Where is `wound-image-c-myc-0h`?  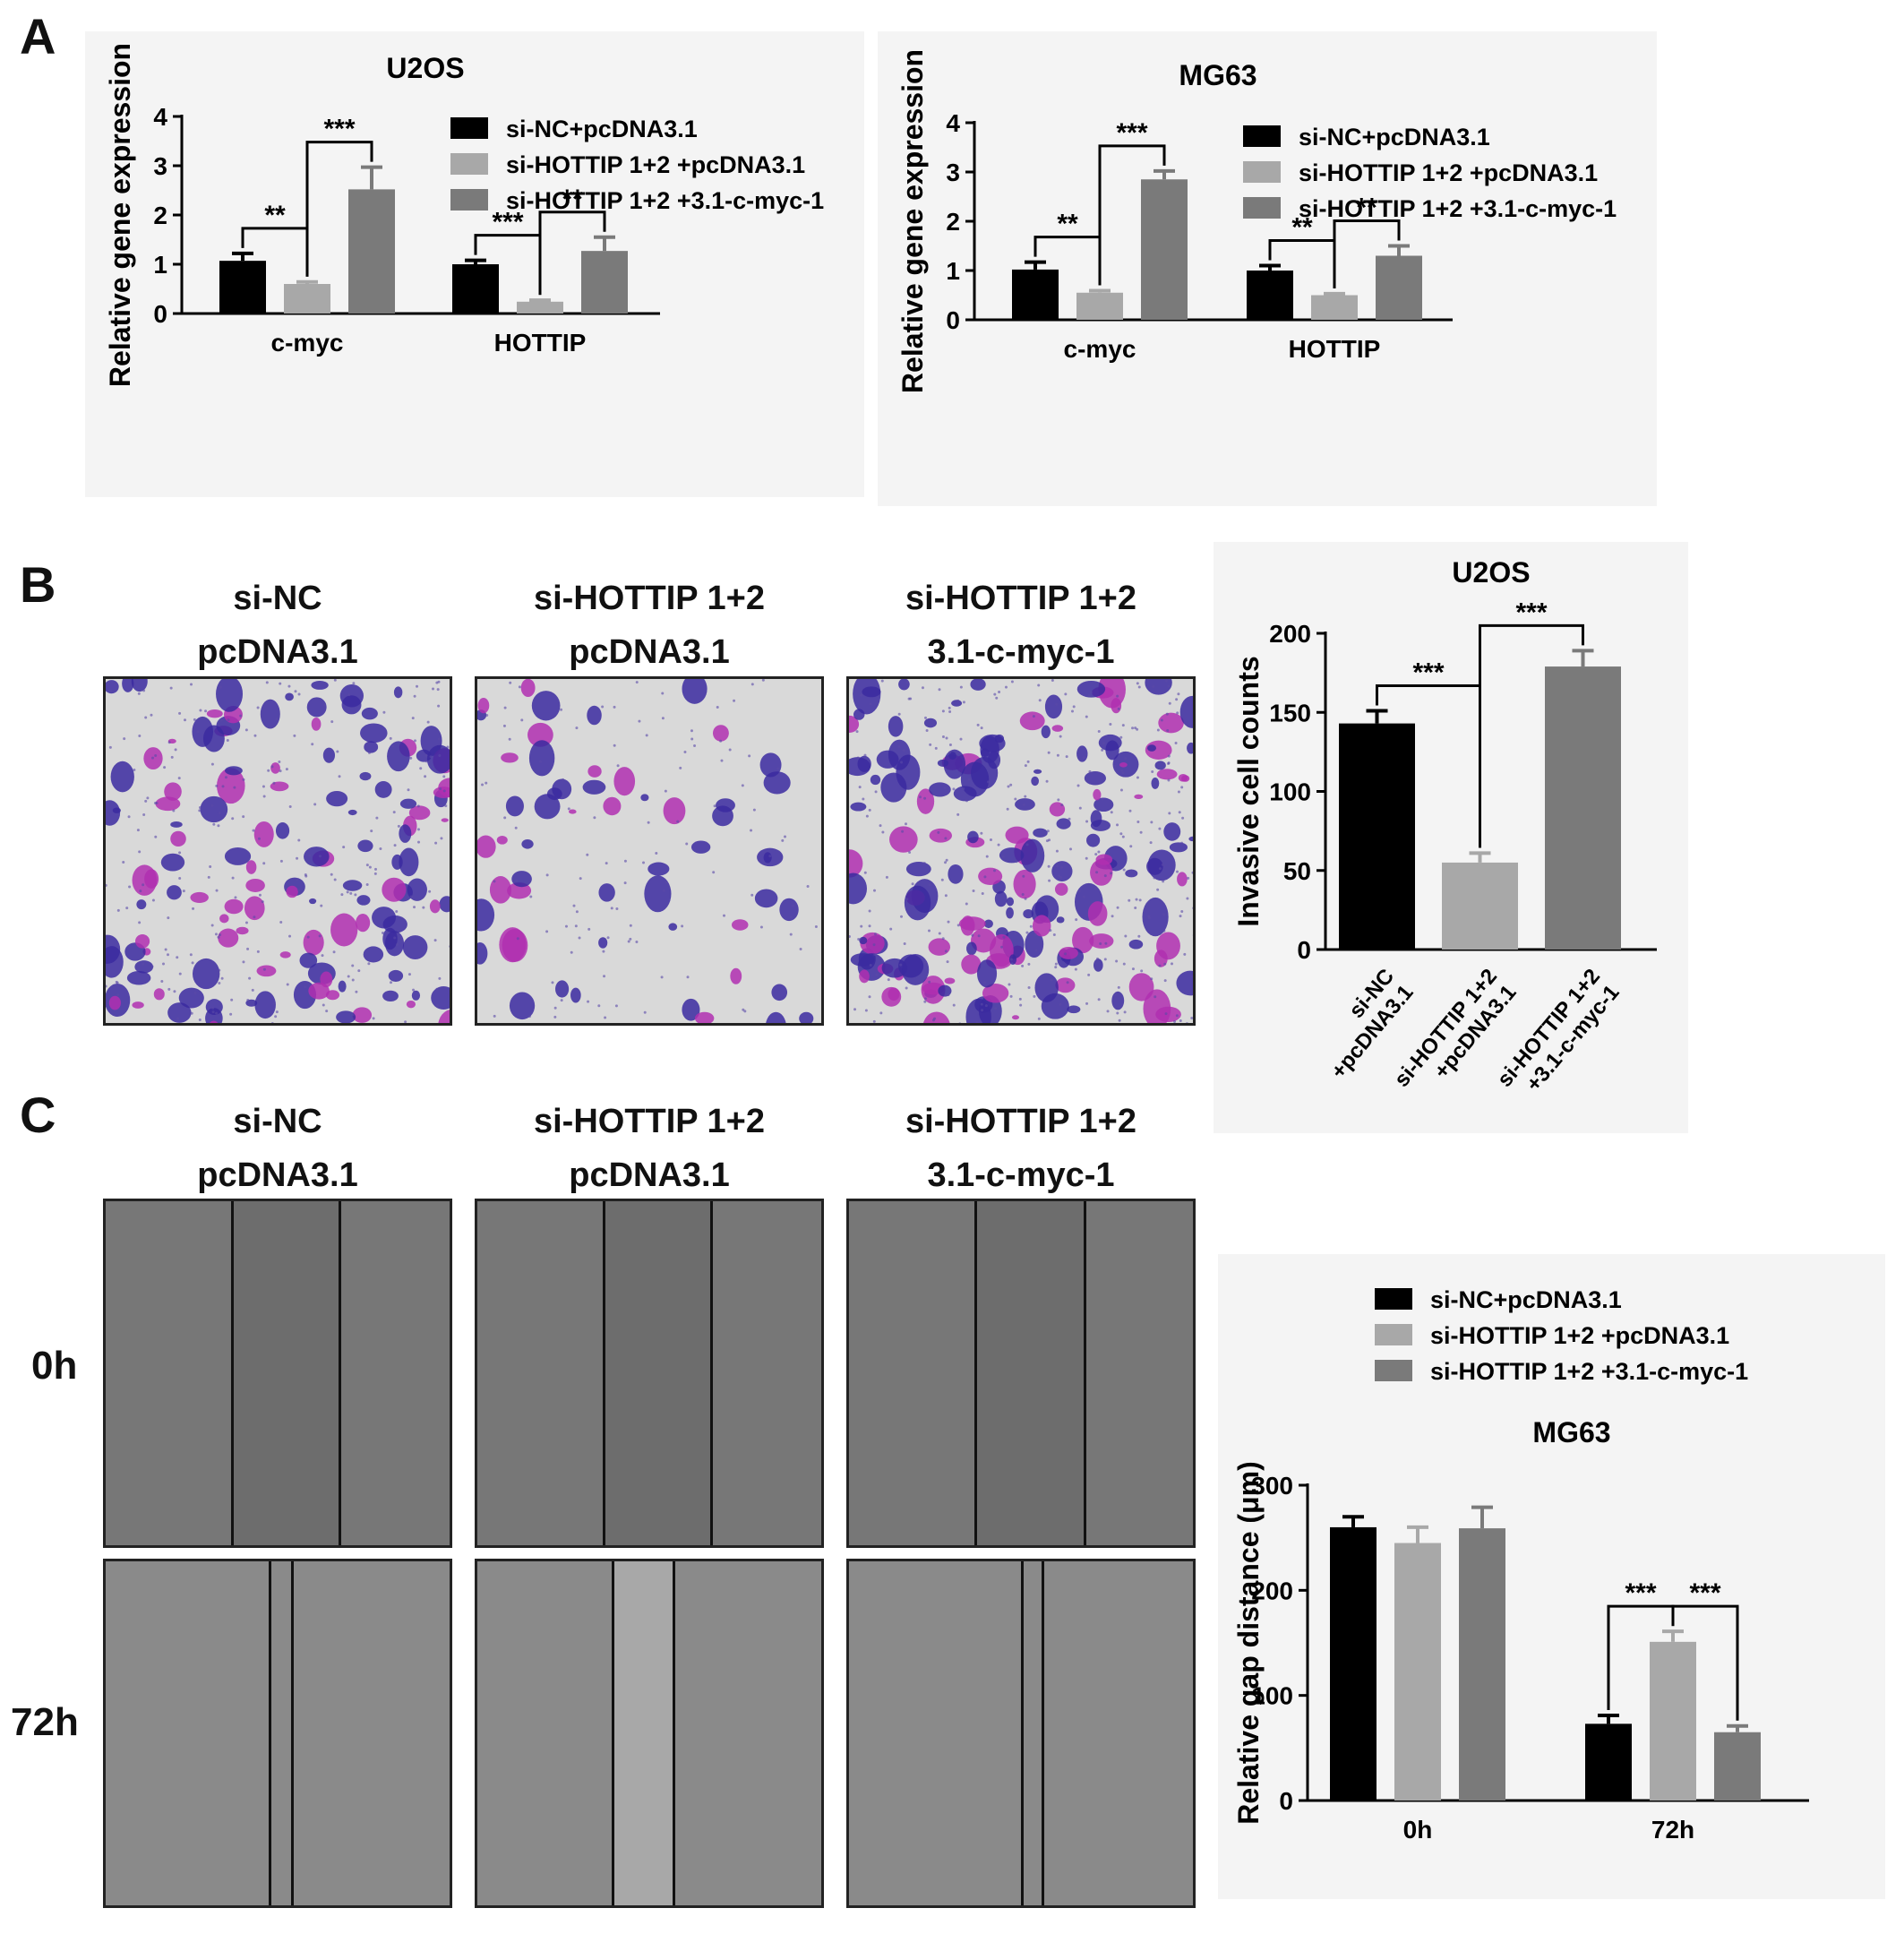 wound-image-c-myc-0h is located at coordinates (1021, 1373).